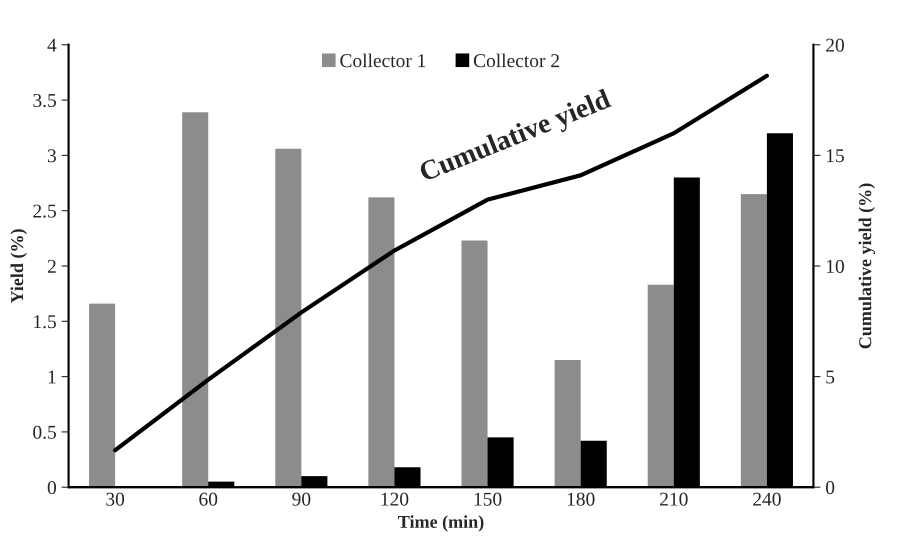 The image size is (914, 560). What do you see at coordinates (867, 266) in the screenshot?
I see `y2-axis-title: Cumulative yield (%)` at bounding box center [867, 266].